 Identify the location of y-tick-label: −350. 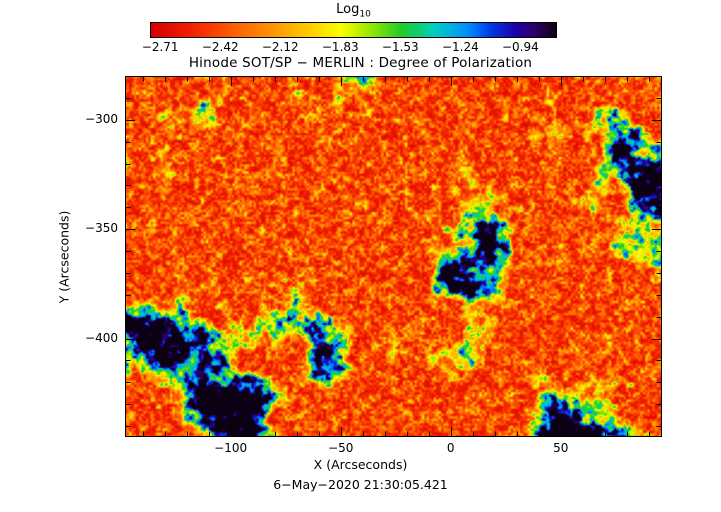
(101, 228).